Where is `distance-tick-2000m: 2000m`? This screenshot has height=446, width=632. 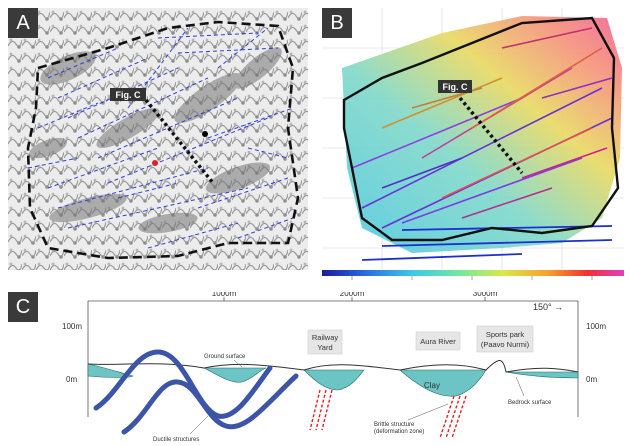
distance-tick-2000m: 2000m is located at coordinates (352, 295).